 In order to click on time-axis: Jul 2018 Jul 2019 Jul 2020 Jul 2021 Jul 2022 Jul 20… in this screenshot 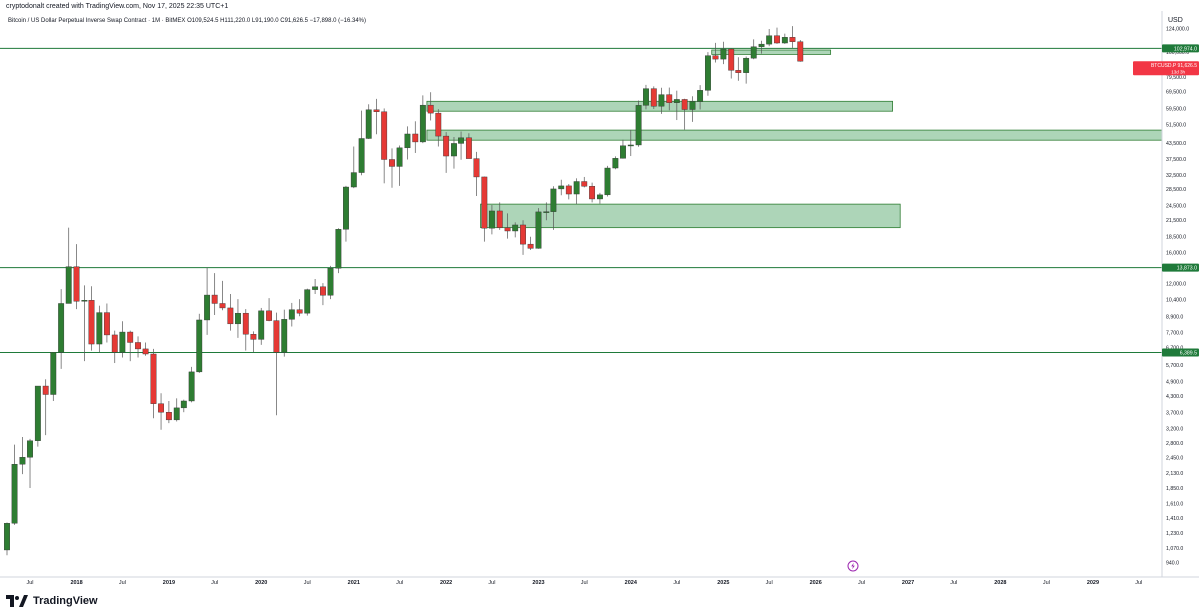, I will do `click(585, 583)`.